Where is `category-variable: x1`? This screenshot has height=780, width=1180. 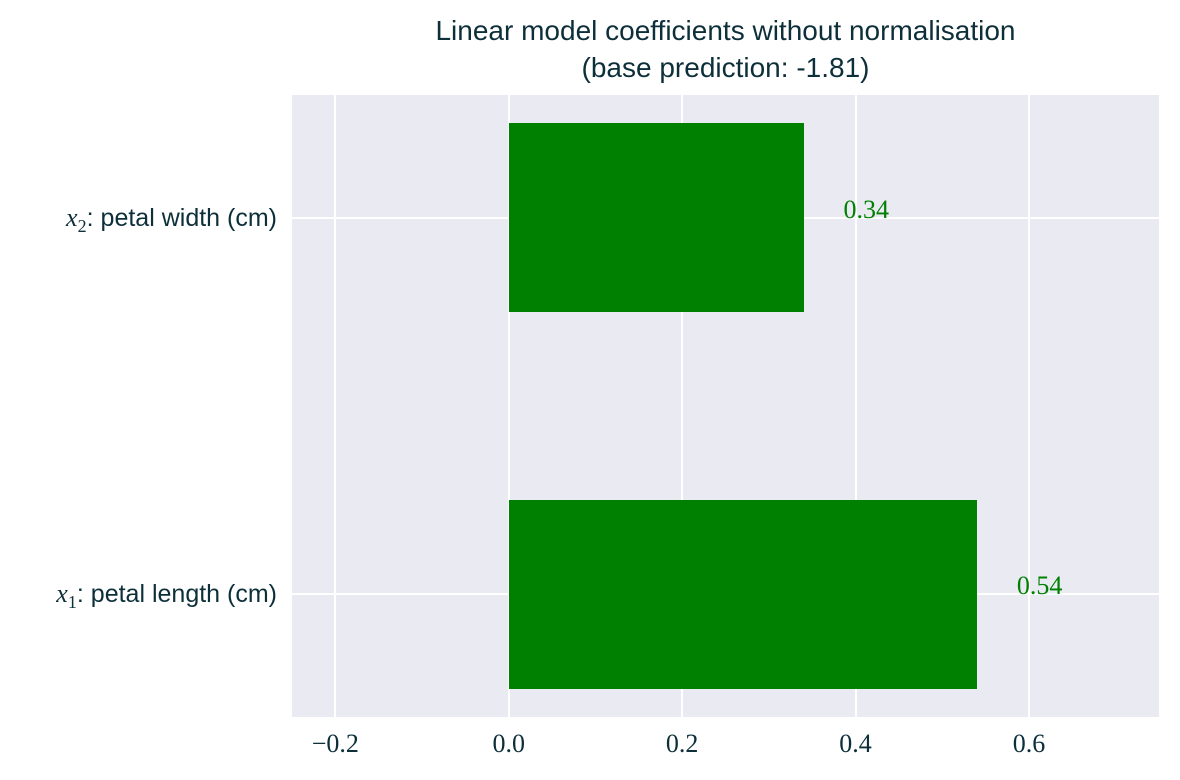
category-variable: x1 is located at coordinates (66, 596).